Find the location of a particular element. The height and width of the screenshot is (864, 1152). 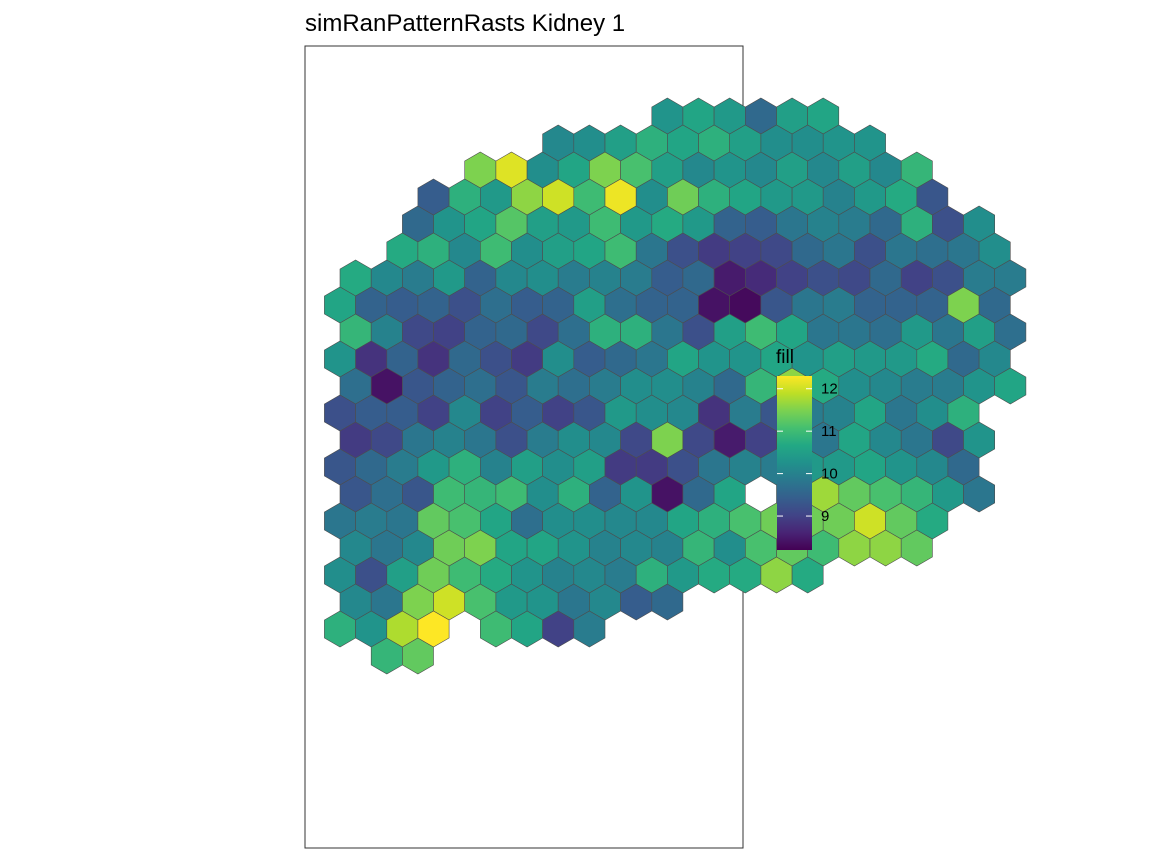

legend: fill 9 10 11 12 is located at coordinates (807, 448).